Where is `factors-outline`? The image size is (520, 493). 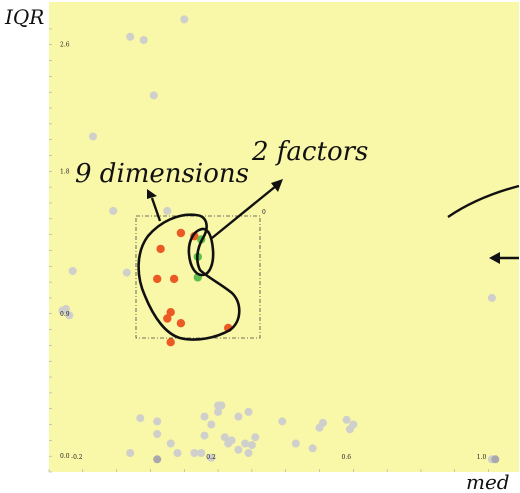
factors-outline is located at coordinates (201, 252).